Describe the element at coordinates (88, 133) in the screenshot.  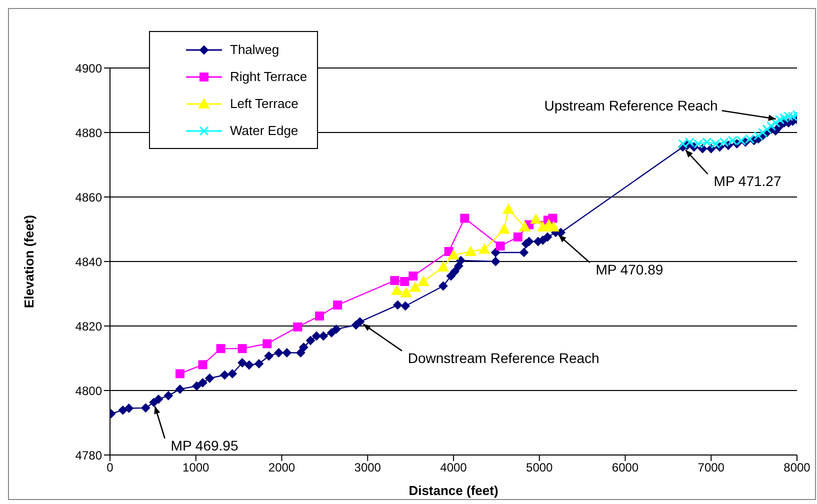
I see `y-tick-label: 4880` at that location.